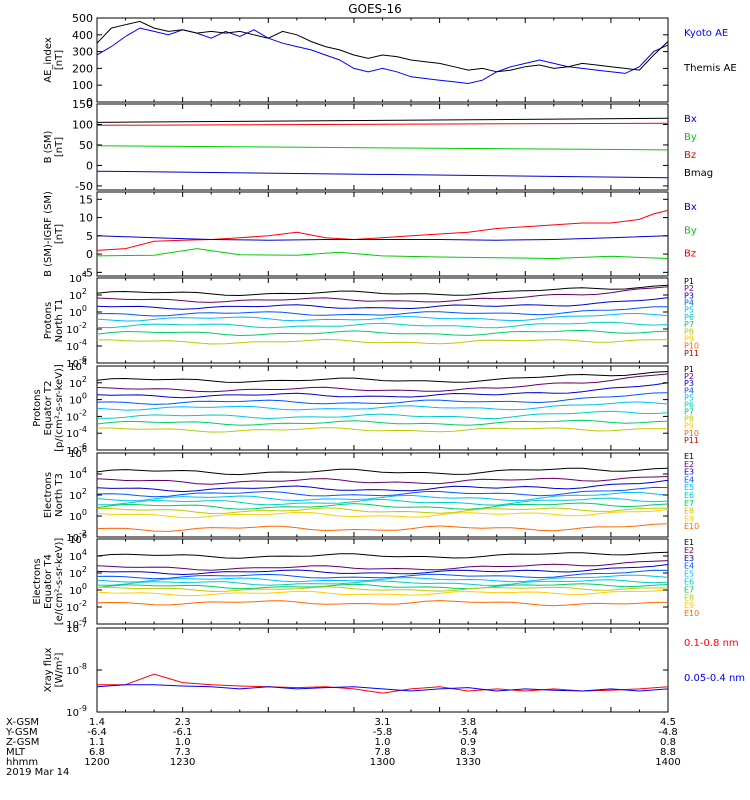 The height and width of the screenshot is (800, 750). What do you see at coordinates (89, 102) in the screenshot?
I see `y-tick-label: 0` at bounding box center [89, 102].